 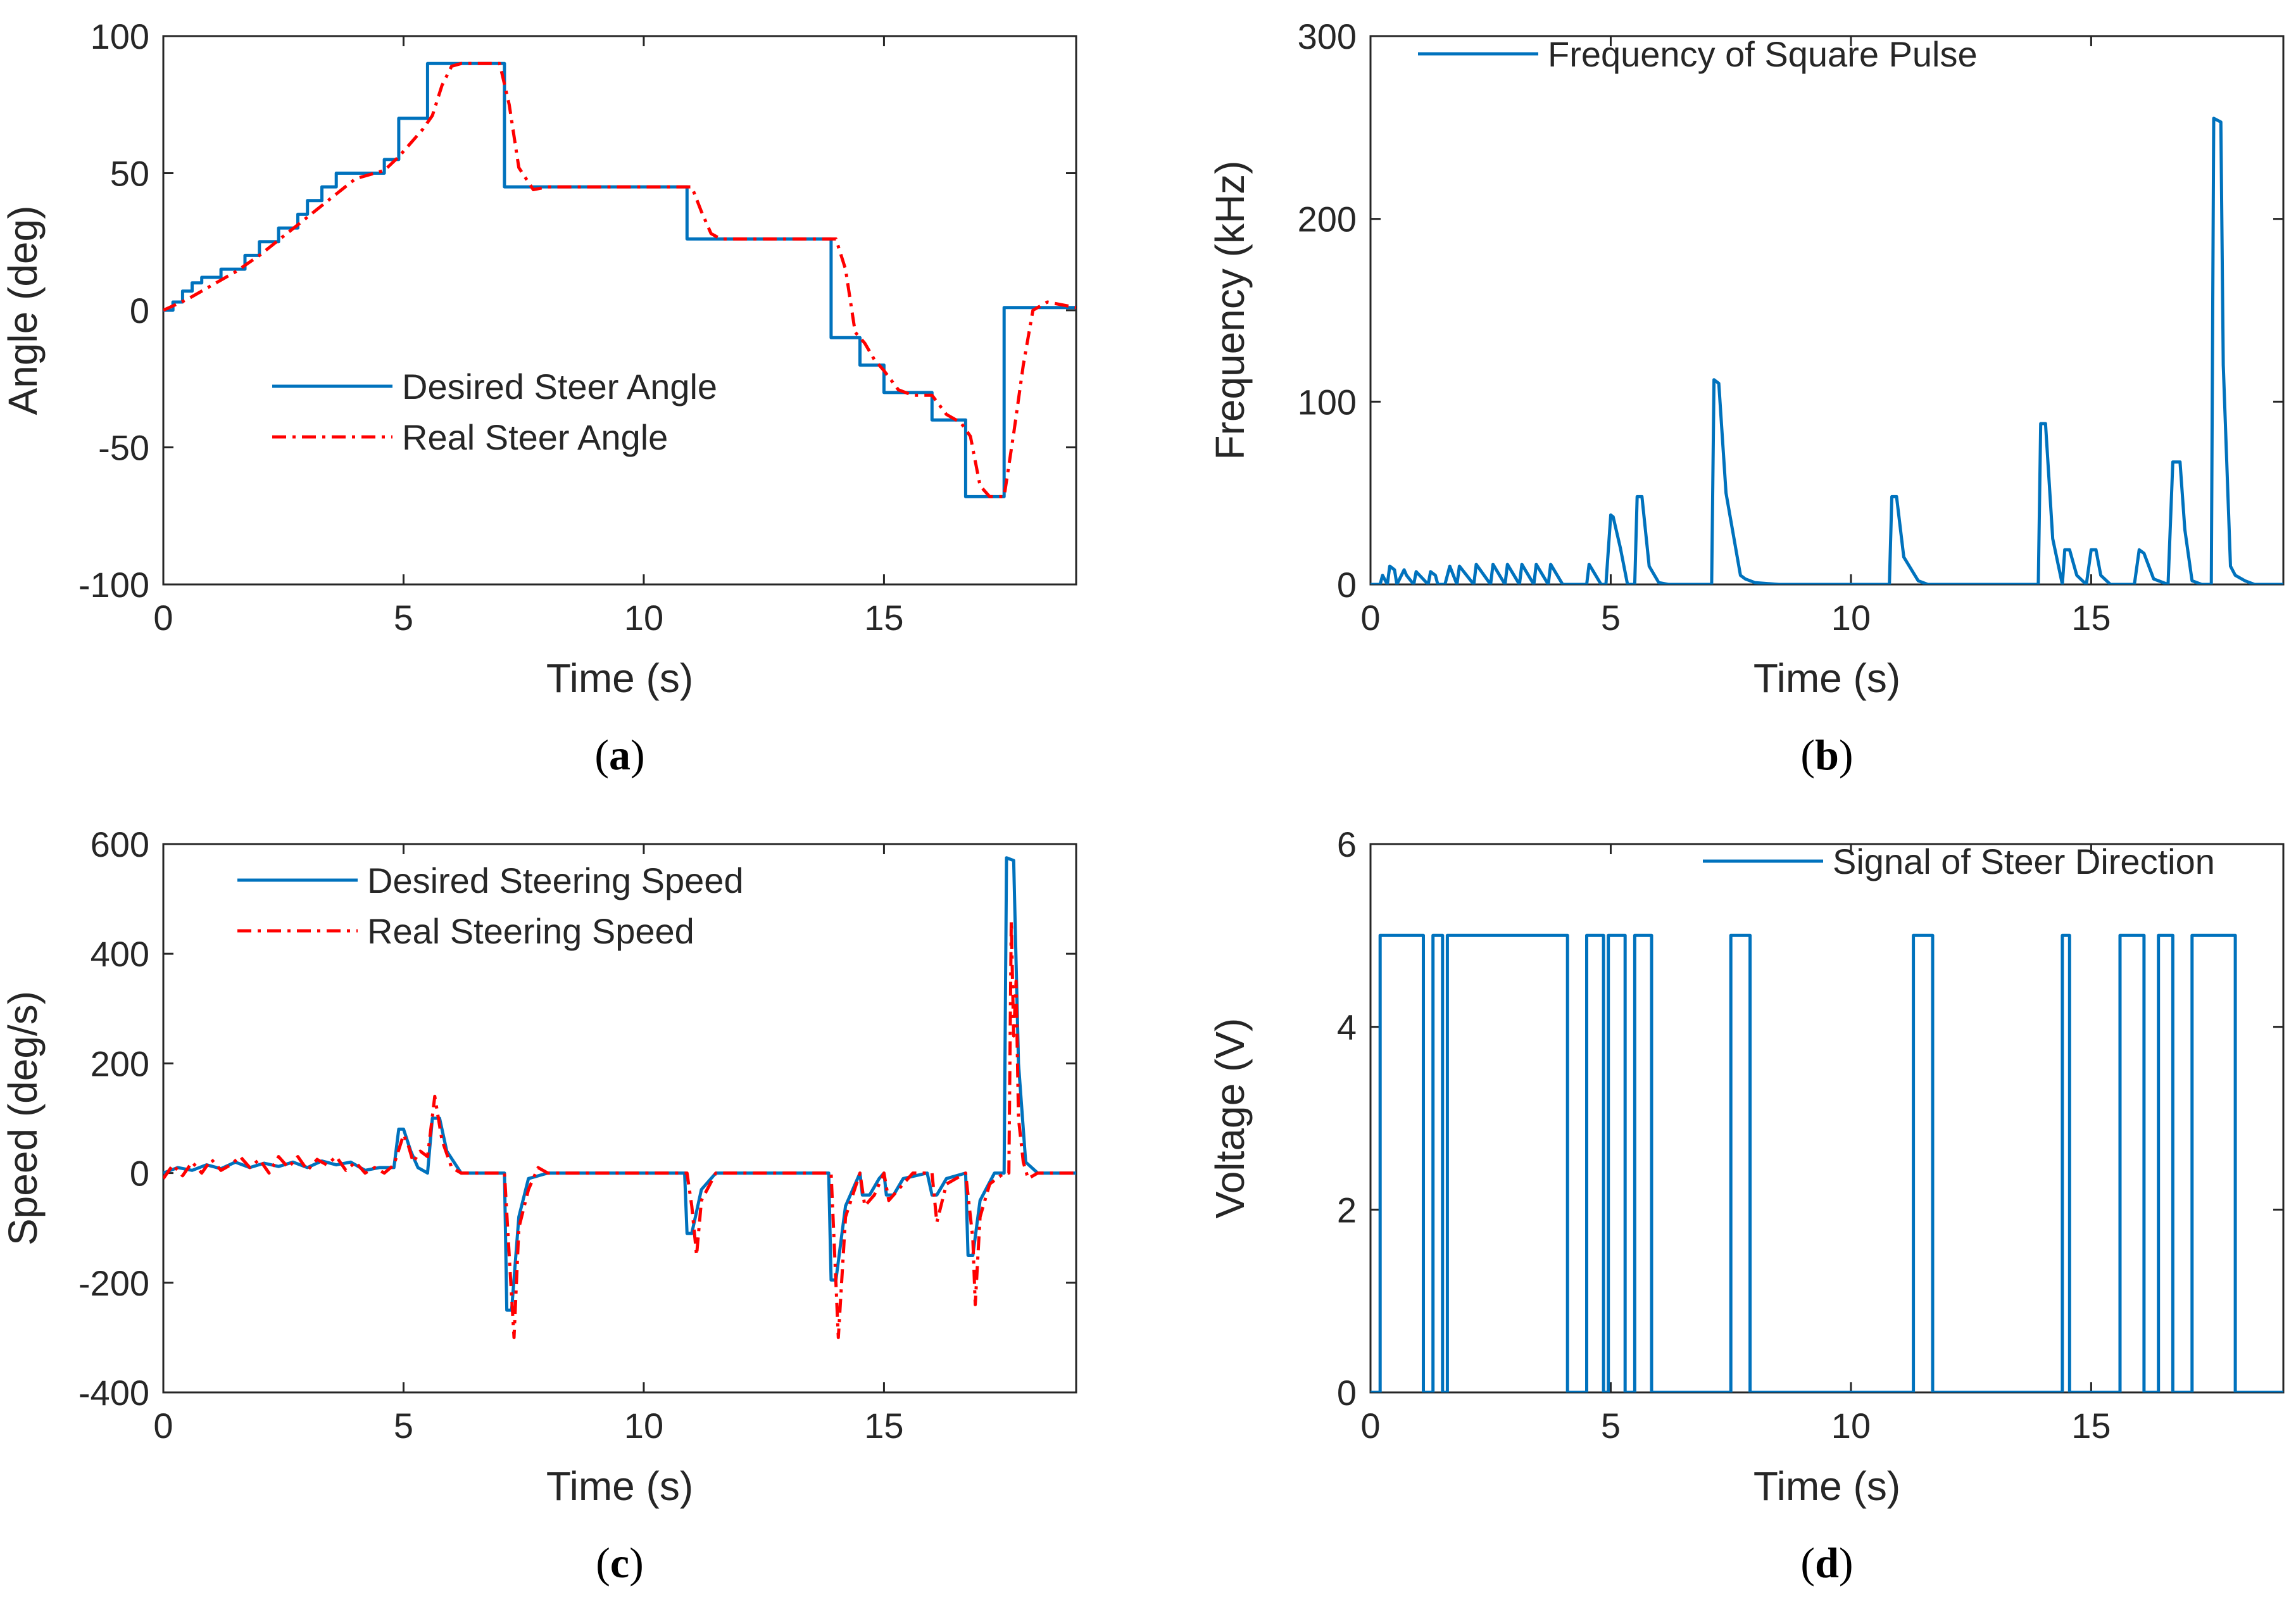 What do you see at coordinates (2024, 862) in the screenshot?
I see `legend-entry-0: Signal of Steer Direction` at bounding box center [2024, 862].